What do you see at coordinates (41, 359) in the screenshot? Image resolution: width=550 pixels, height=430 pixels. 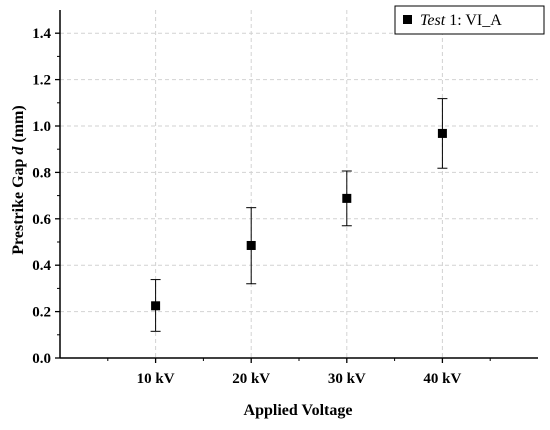 I see `y-tick-label: 0.0` at bounding box center [41, 359].